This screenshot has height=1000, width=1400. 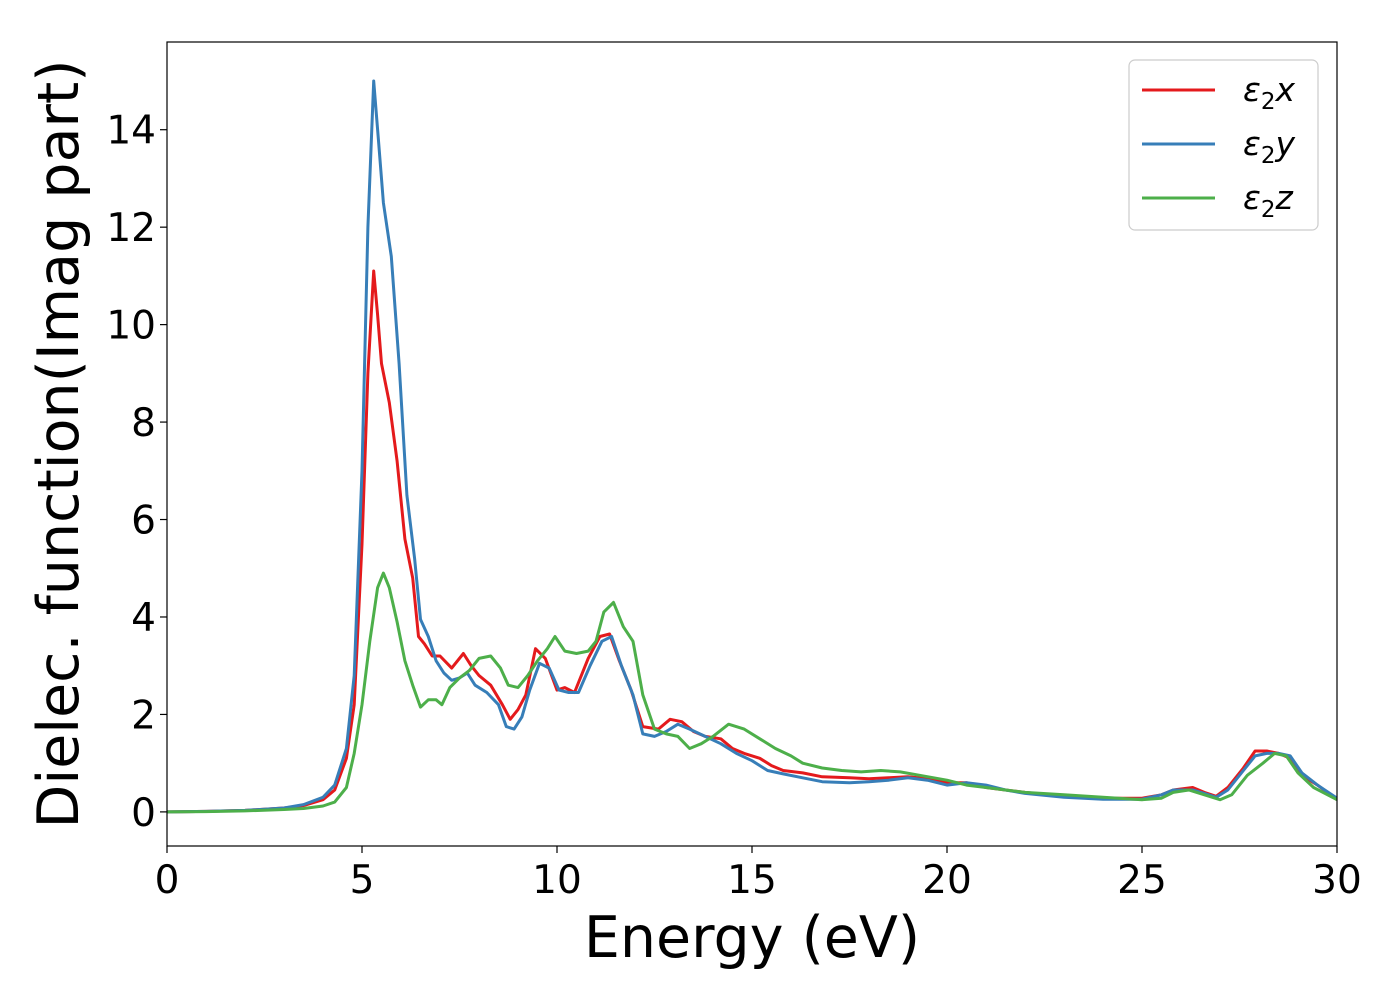 I want to click on y-tick-label: 0, so click(x=143, y=813).